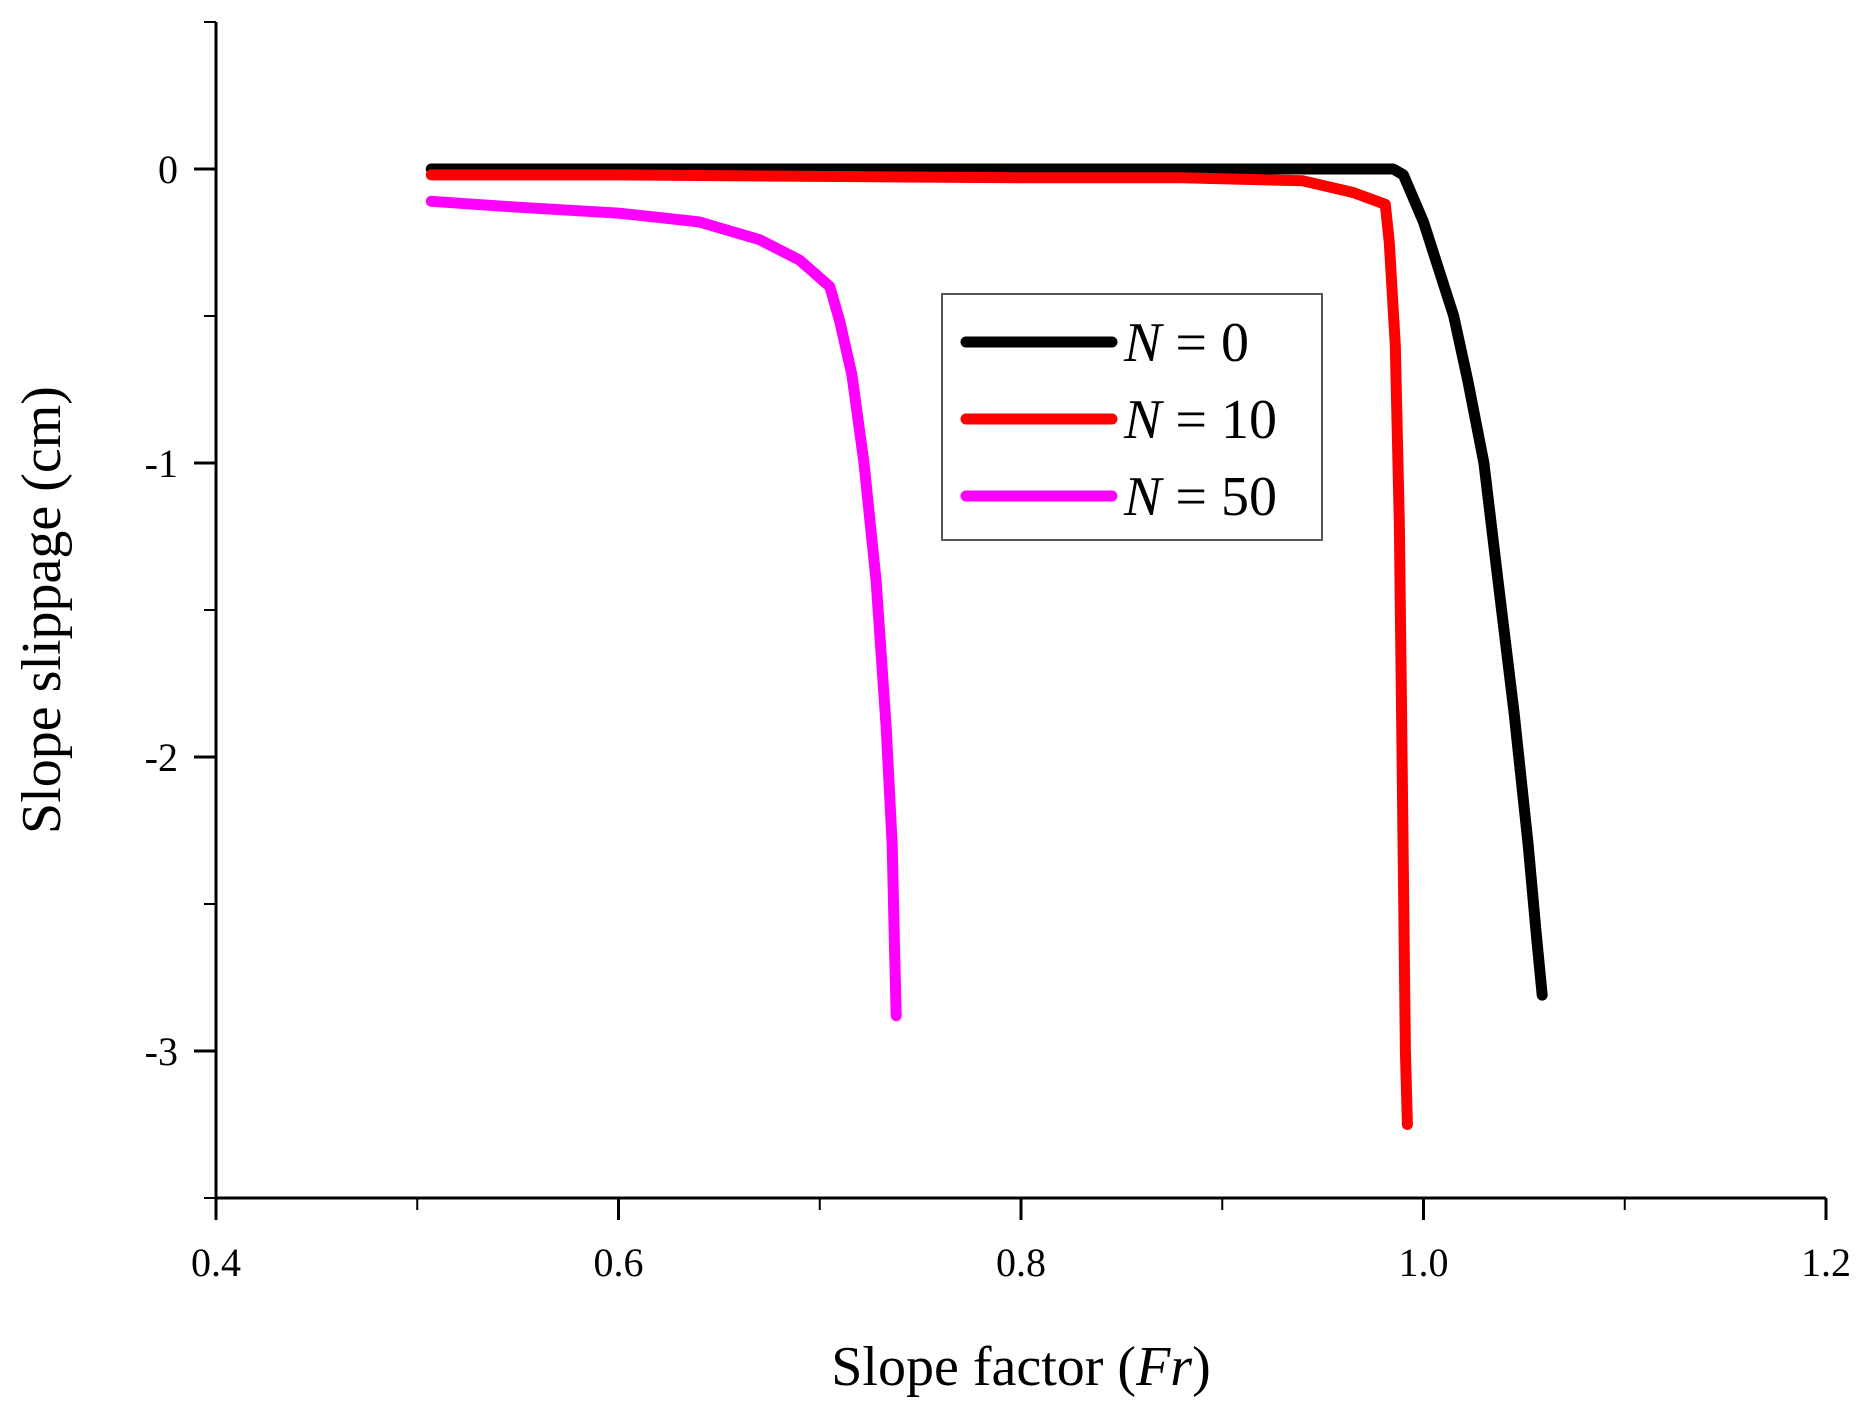 The width and height of the screenshot is (1866, 1413). I want to click on legend-label-value: = 0, so click(1205, 343).